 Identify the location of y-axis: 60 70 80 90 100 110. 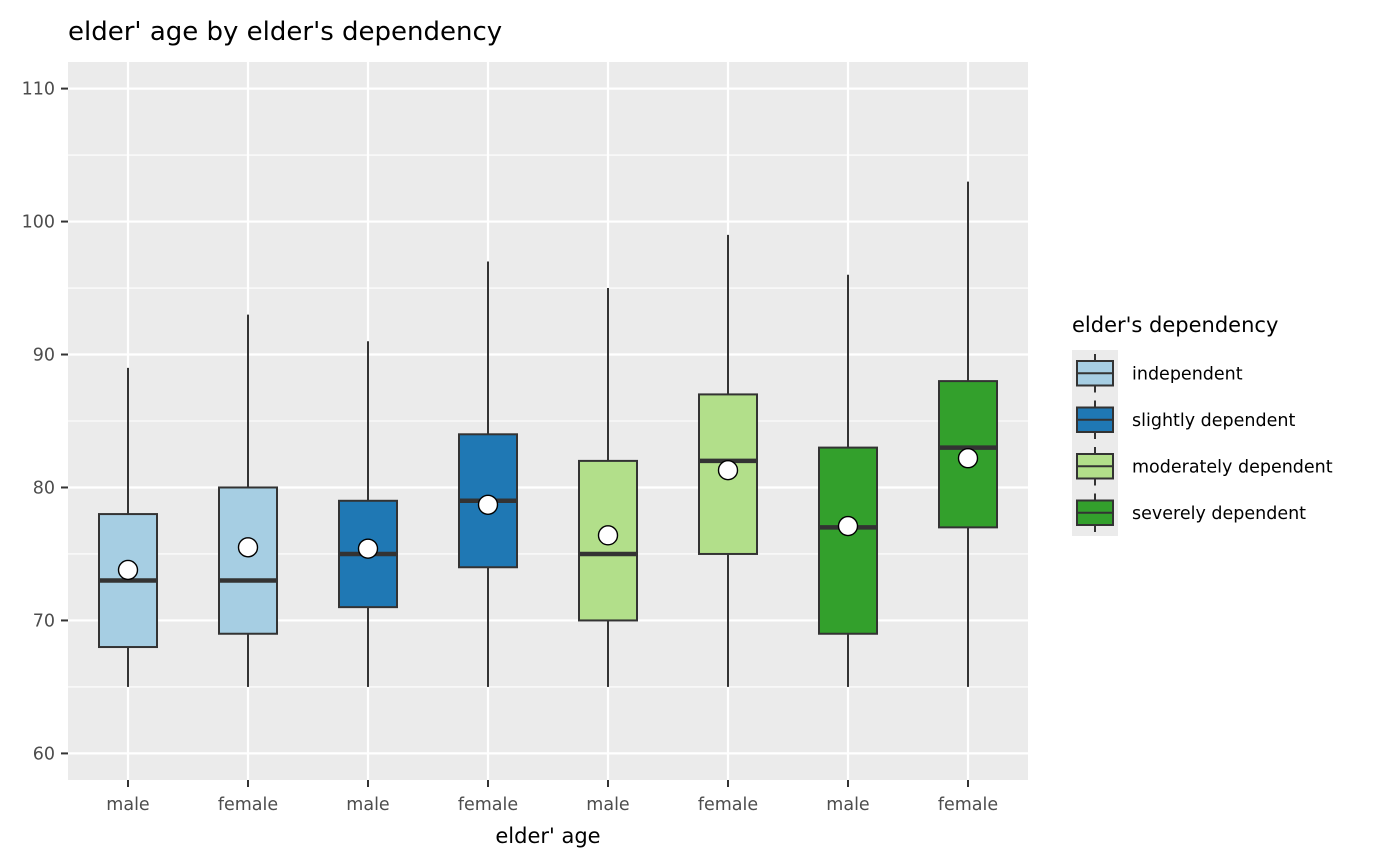
(45, 422).